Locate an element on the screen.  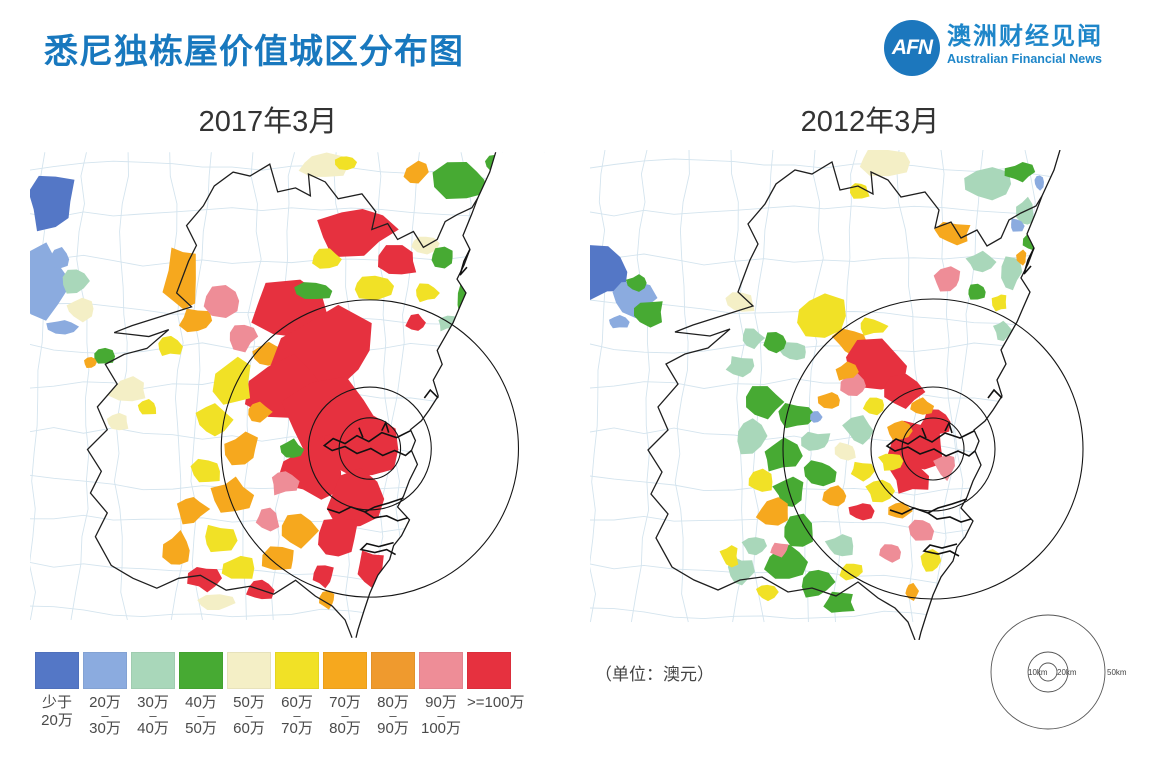
legend-label: 80万 –90万 is located at coordinates (393, 715).